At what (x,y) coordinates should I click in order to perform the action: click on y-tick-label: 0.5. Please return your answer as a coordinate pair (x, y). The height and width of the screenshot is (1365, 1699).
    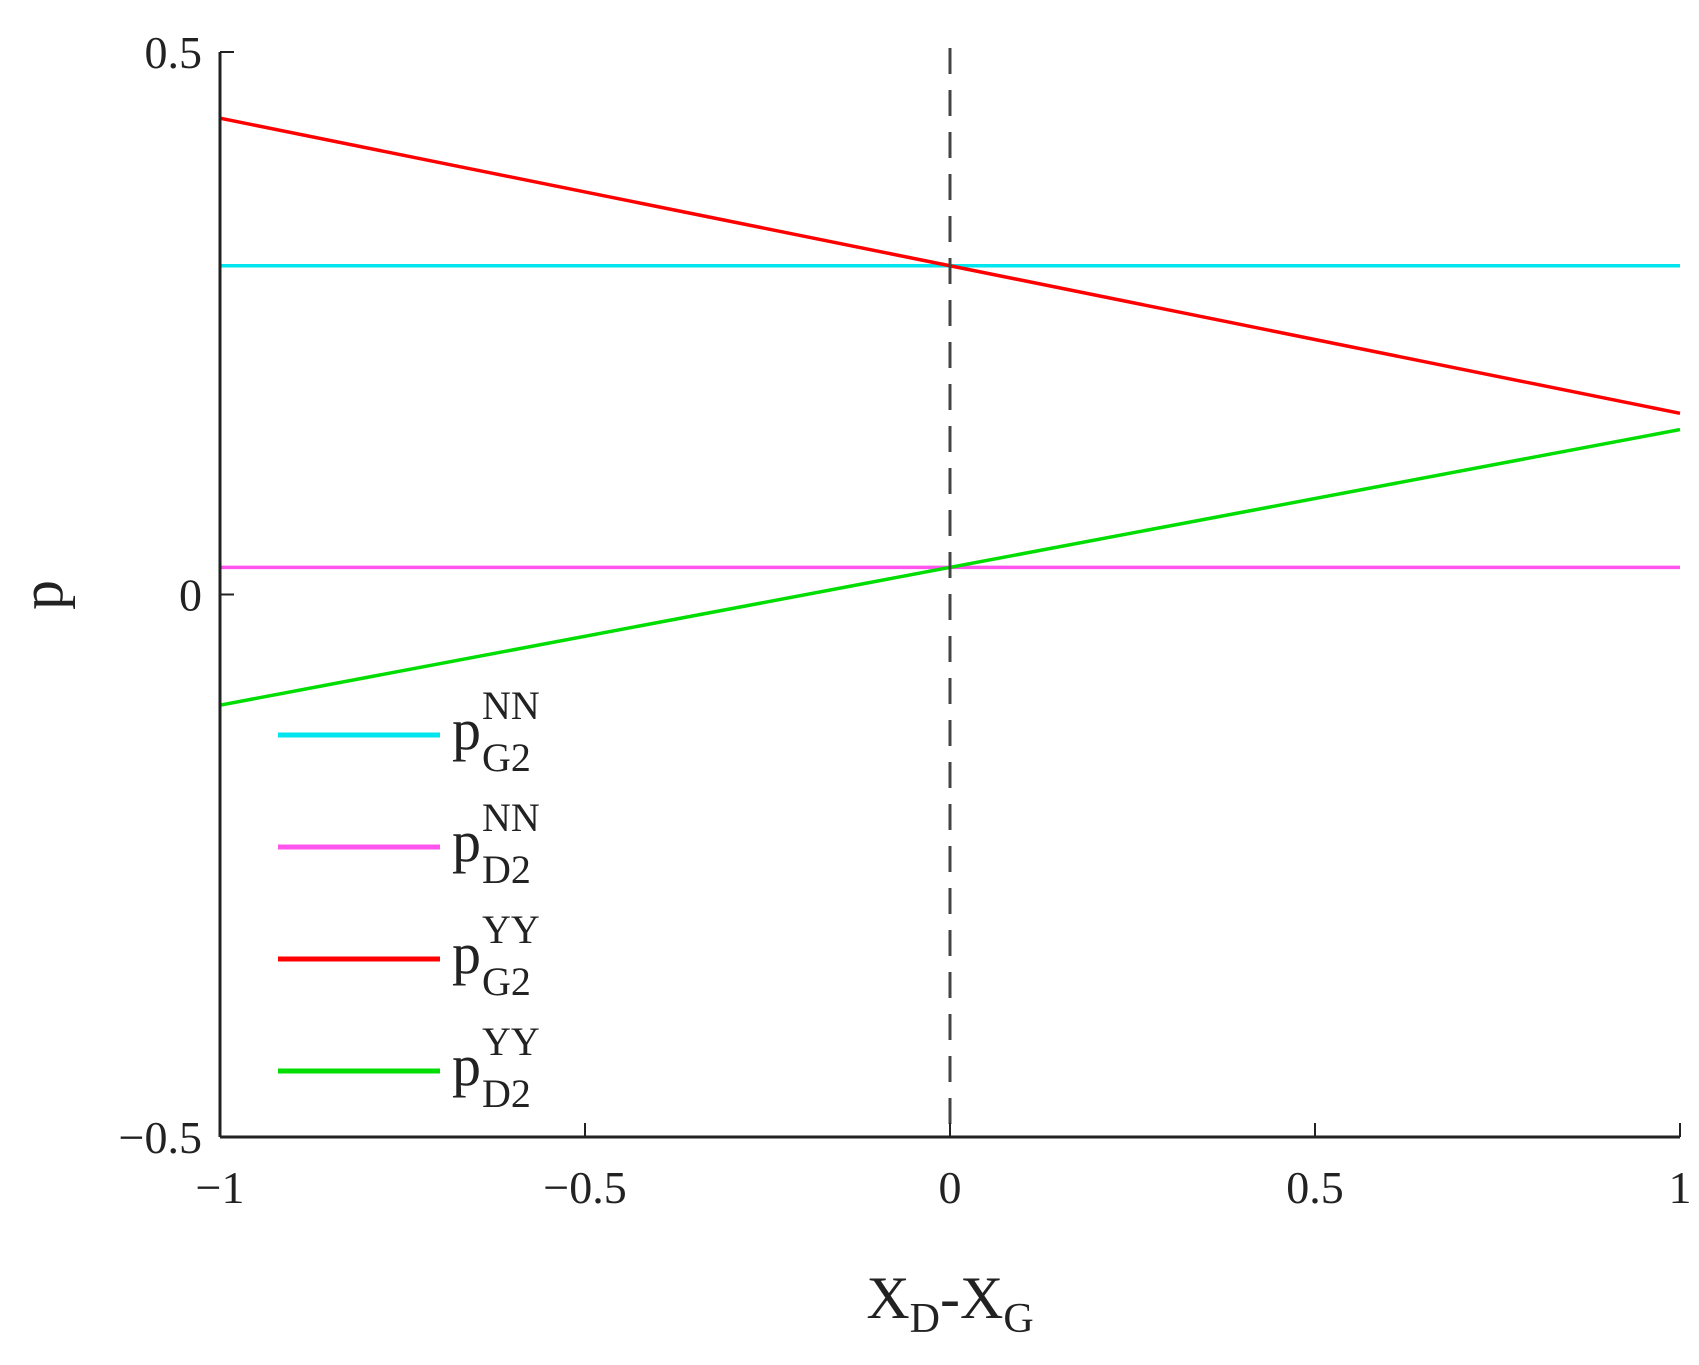
    Looking at the image, I should click on (174, 52).